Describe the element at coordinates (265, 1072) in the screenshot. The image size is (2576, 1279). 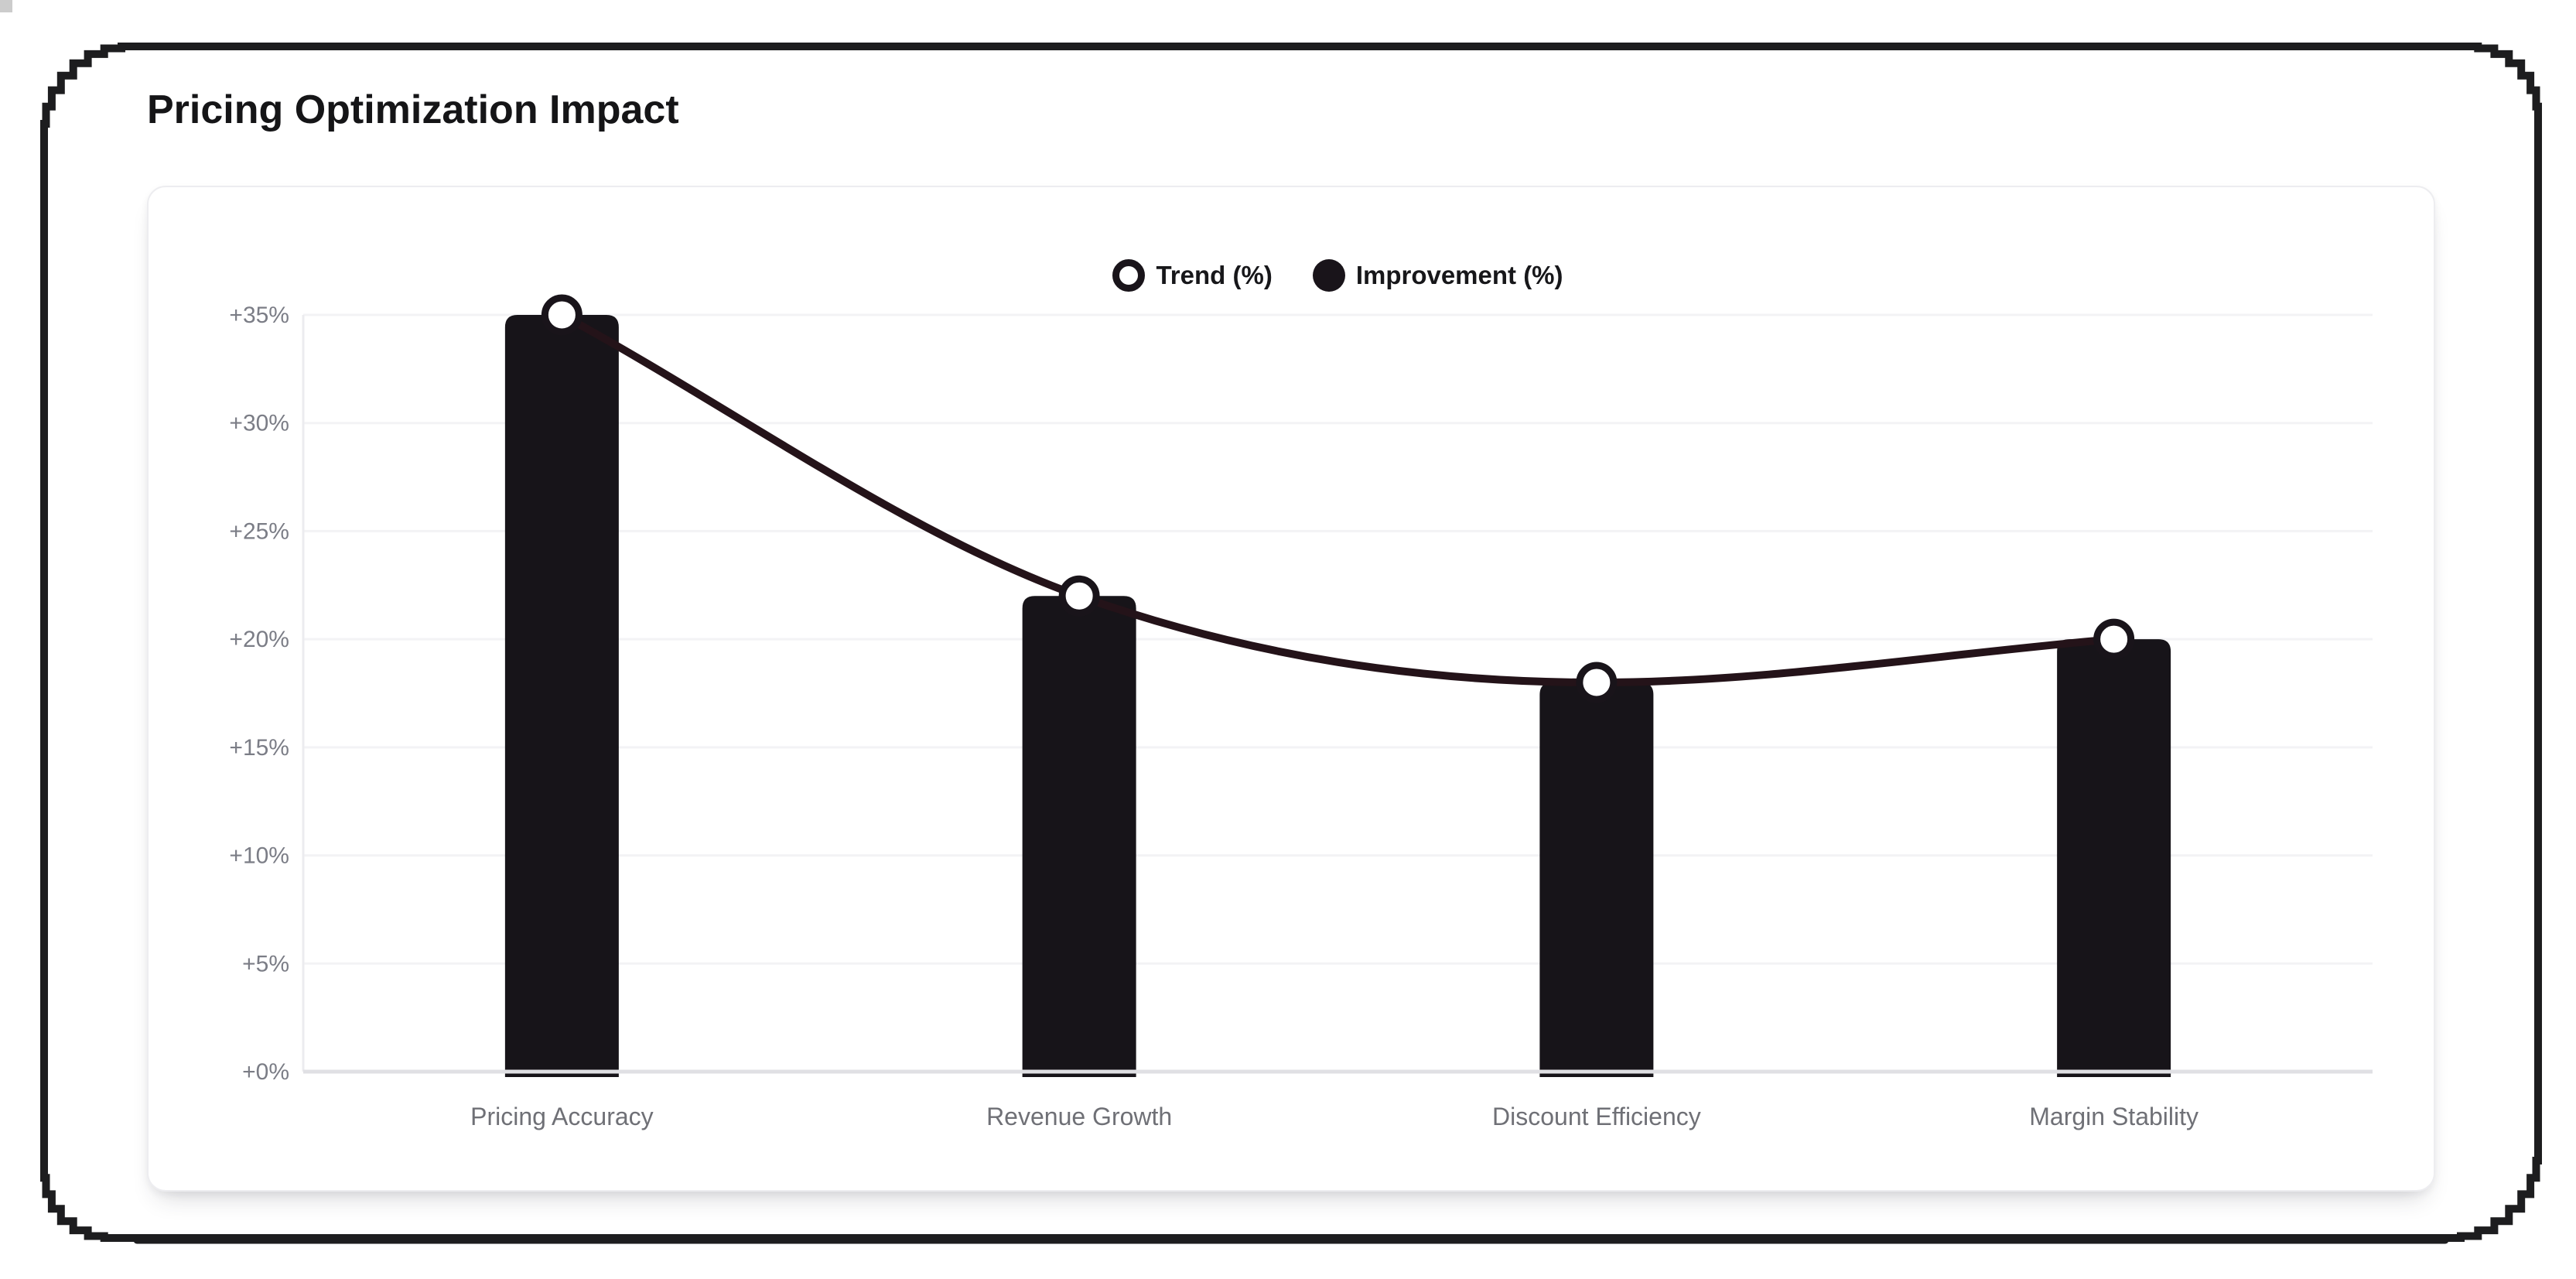
I see `y-tick-label-0: +0%` at that location.